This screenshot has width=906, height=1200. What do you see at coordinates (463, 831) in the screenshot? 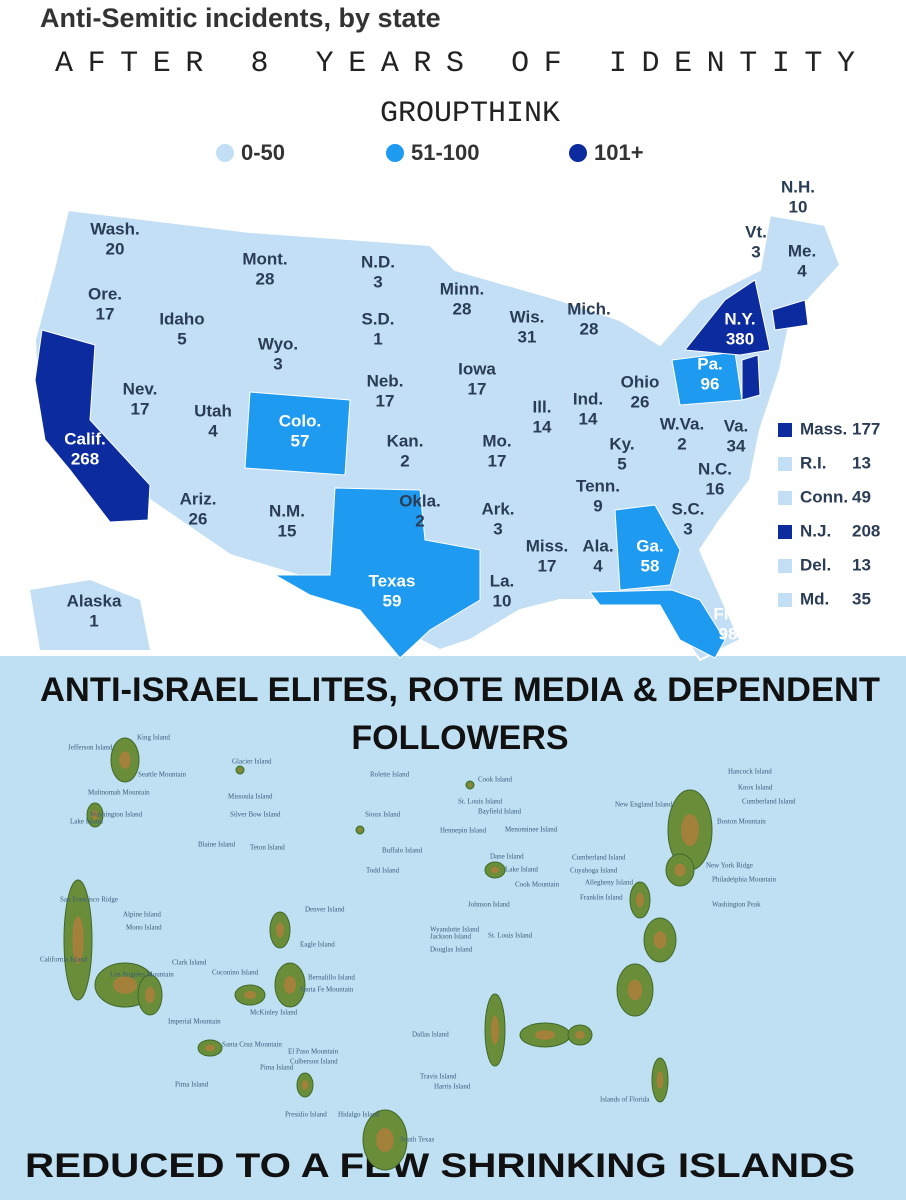
I see `island-label: Hennepin Island` at bounding box center [463, 831].